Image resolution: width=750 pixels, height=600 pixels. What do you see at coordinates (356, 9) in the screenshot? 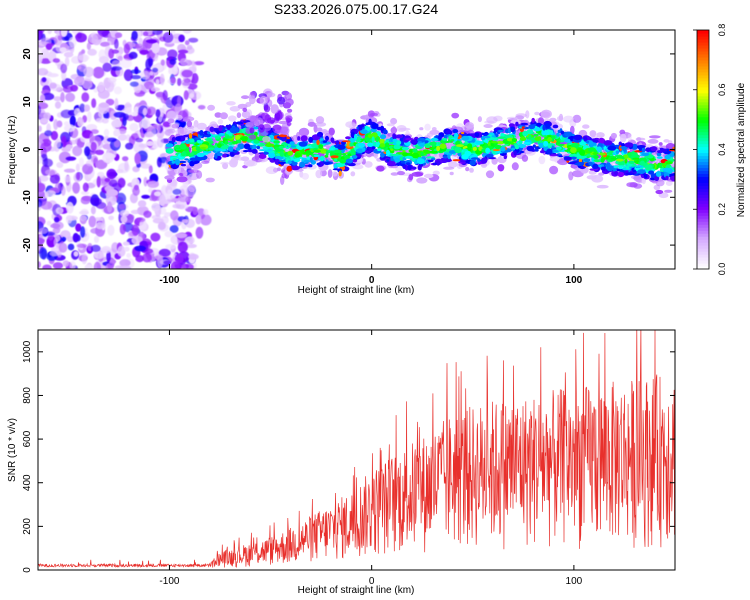
I see `chart-title: S233.2026.075.00.17.G24` at bounding box center [356, 9].